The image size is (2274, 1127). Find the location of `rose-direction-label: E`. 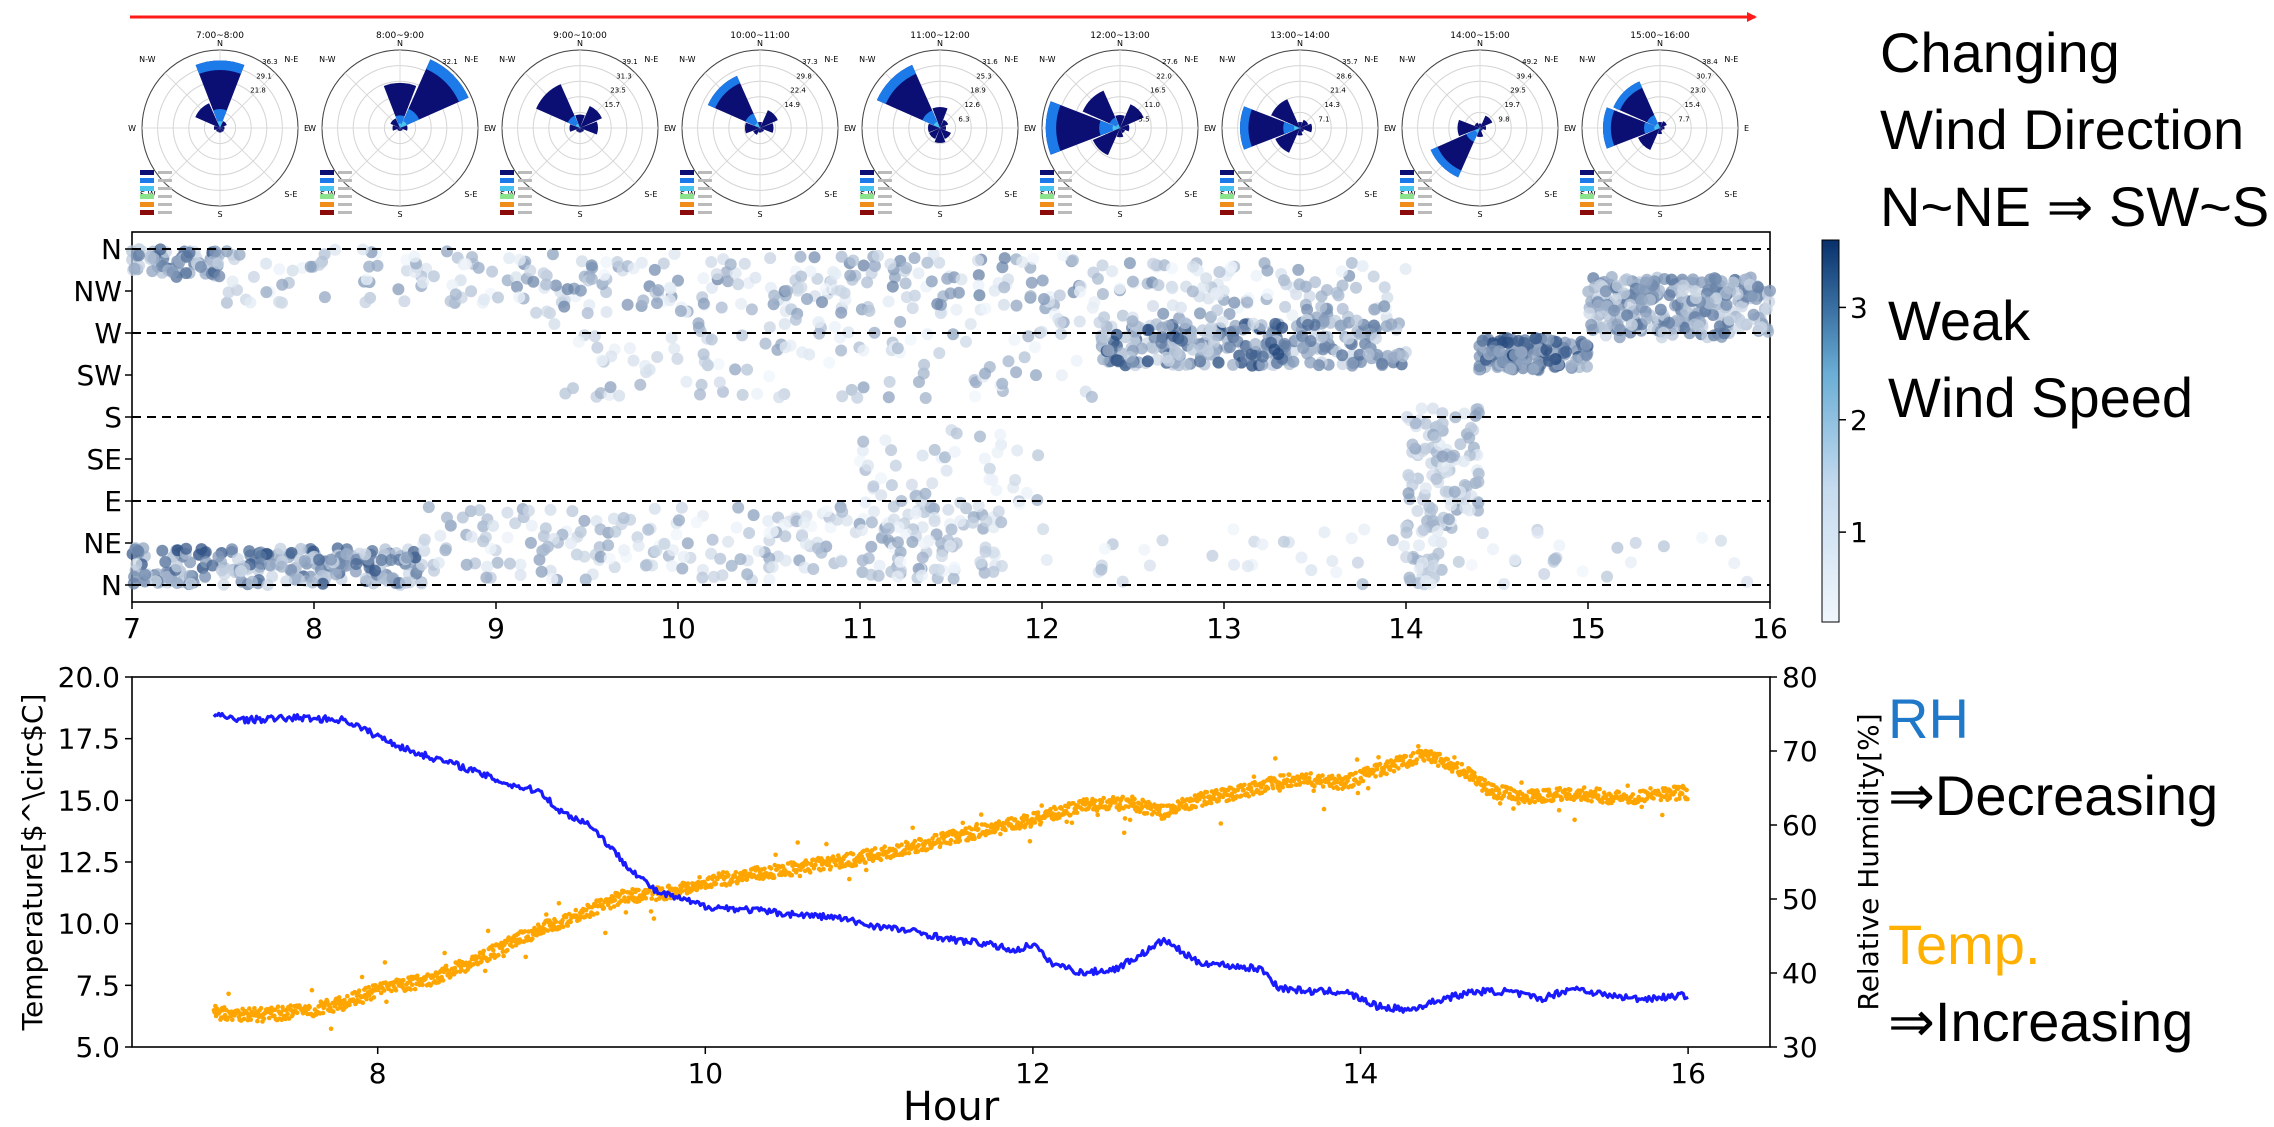

rose-direction-label: E is located at coordinates (846, 128).